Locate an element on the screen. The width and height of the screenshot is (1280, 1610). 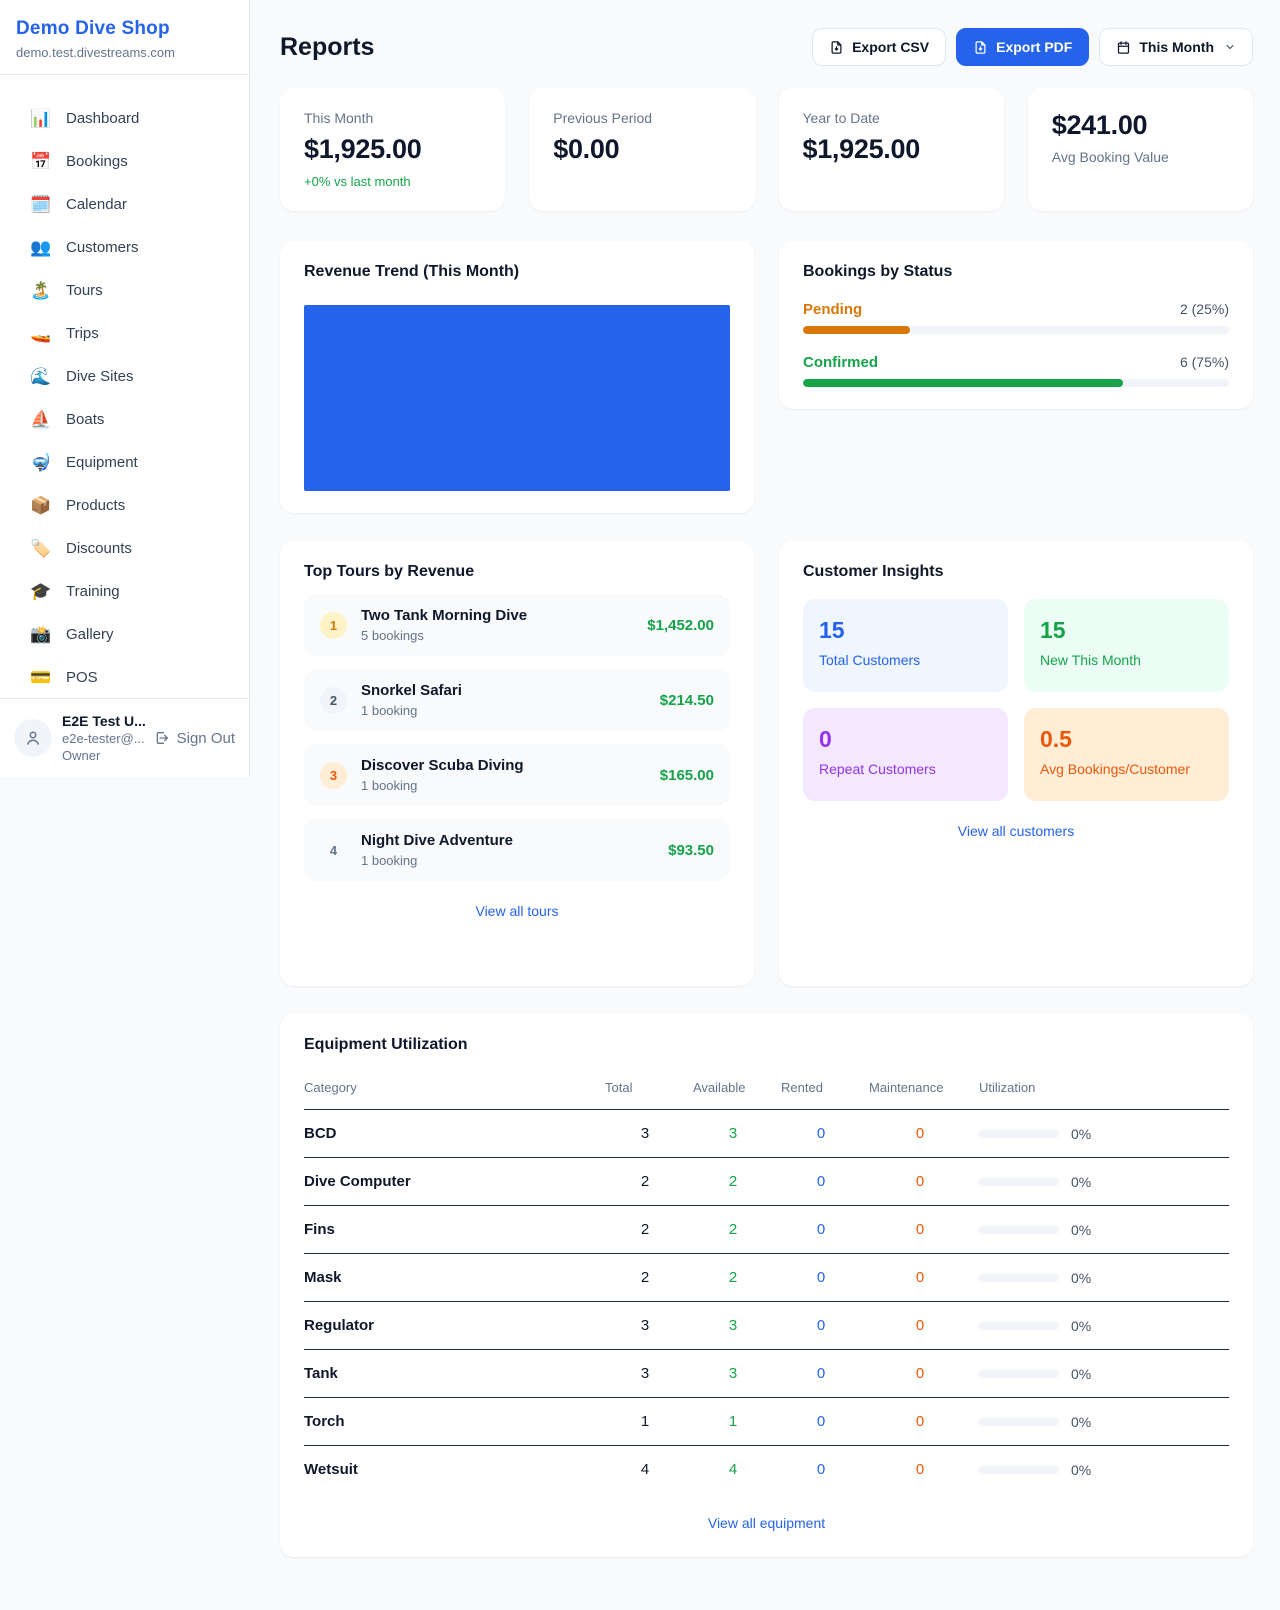
equipment-category: Dive Computer is located at coordinates (454, 1181).